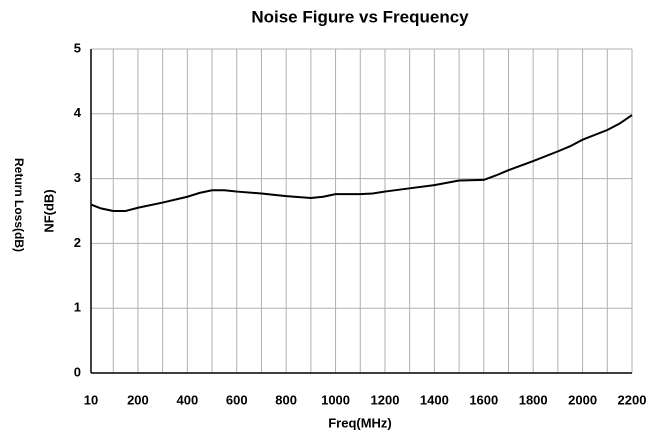 This screenshot has width=661, height=441. I want to click on y-axis-title: NF(dB), so click(48, 210).